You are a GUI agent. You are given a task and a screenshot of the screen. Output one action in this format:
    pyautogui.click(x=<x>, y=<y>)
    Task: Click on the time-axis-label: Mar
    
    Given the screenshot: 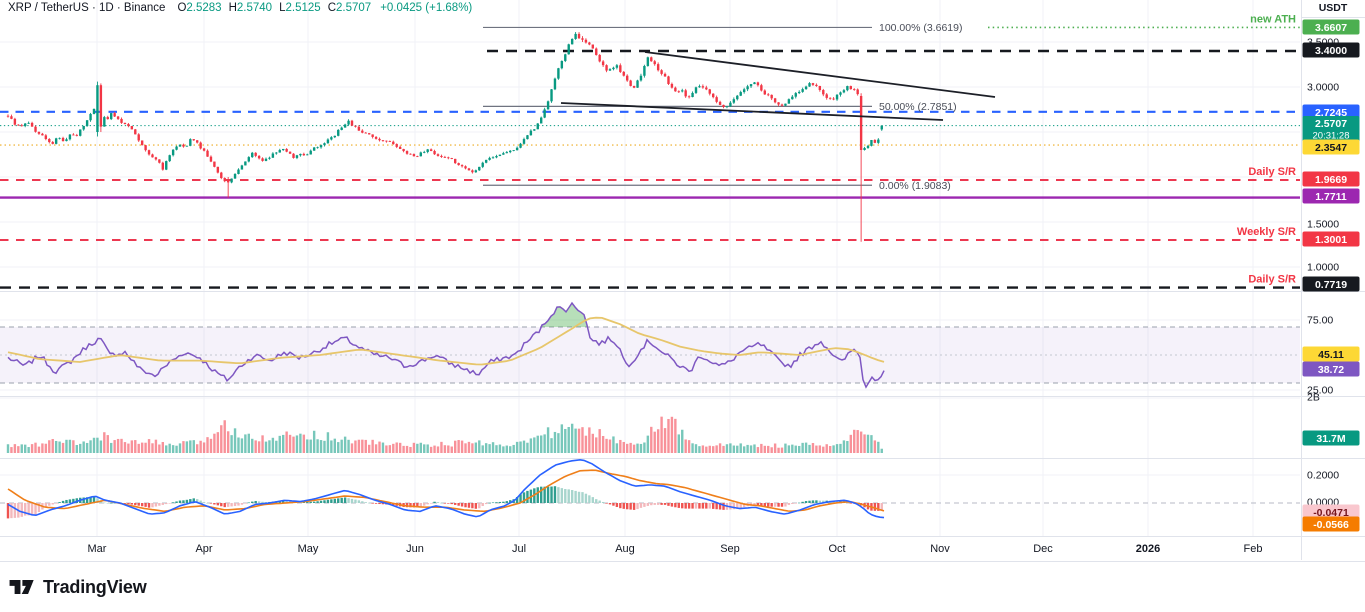 What is the action you would take?
    pyautogui.click(x=97, y=549)
    